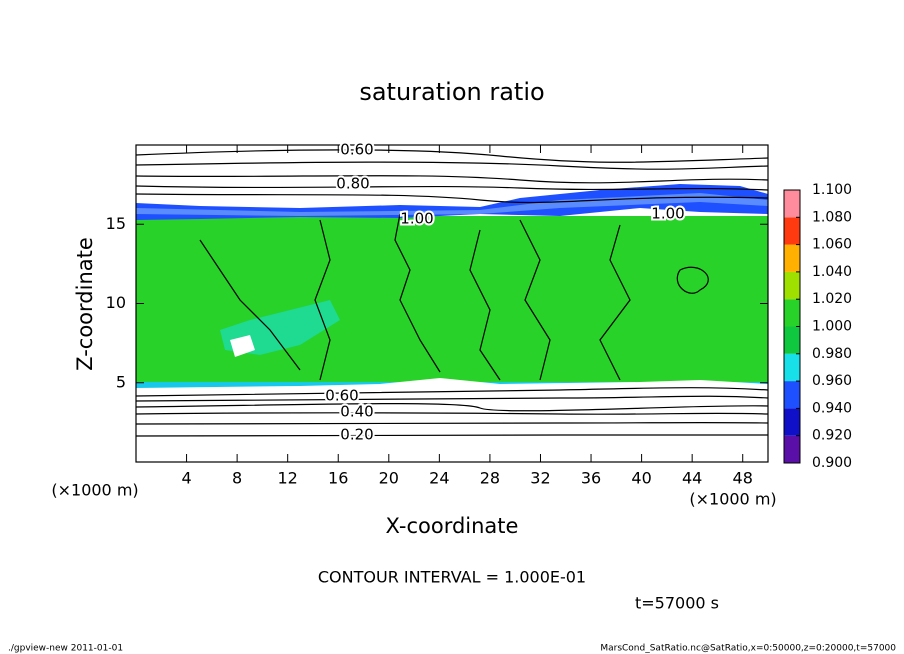 The image size is (904, 654). What do you see at coordinates (452, 383) in the screenshot?
I see `field-white-bottom` at bounding box center [452, 383].